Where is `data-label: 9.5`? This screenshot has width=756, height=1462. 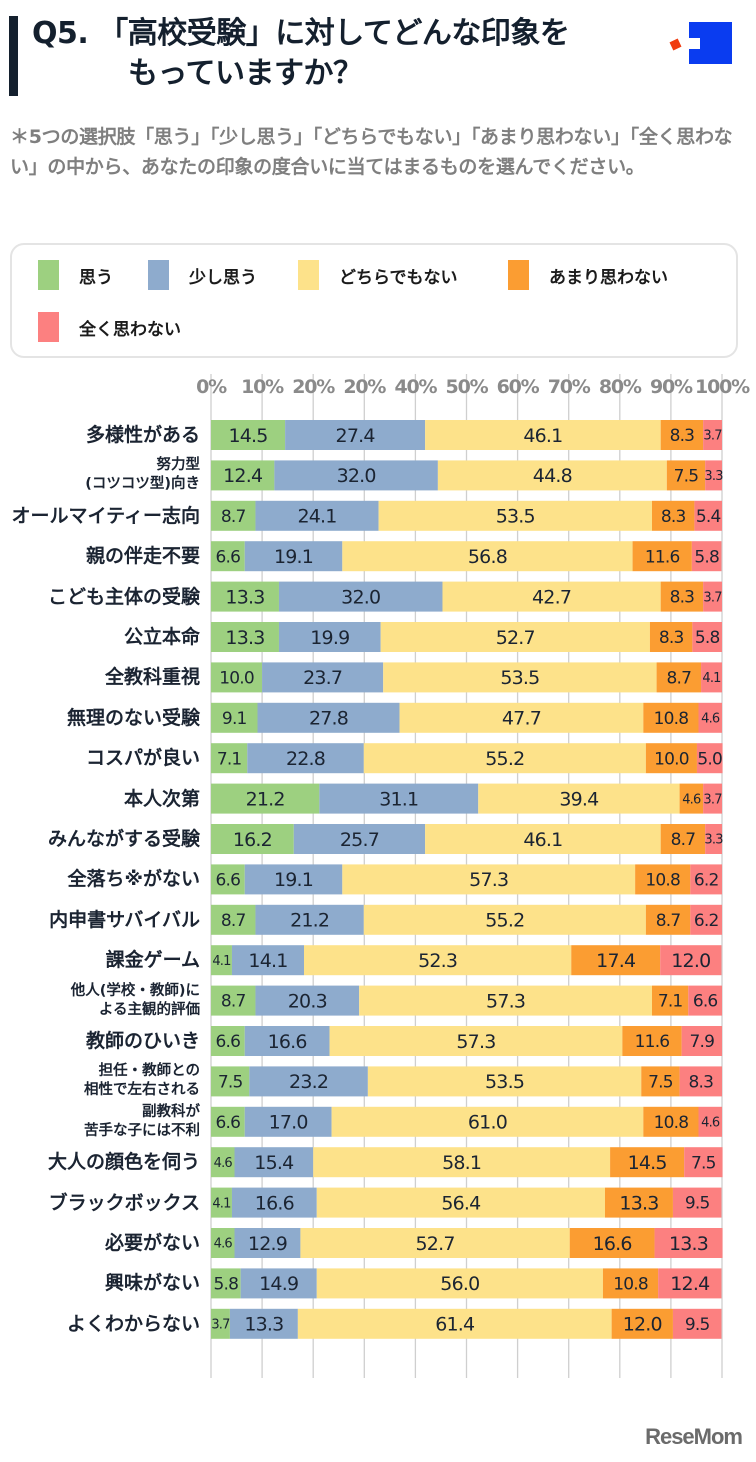 data-label: 9.5 is located at coordinates (697, 1325).